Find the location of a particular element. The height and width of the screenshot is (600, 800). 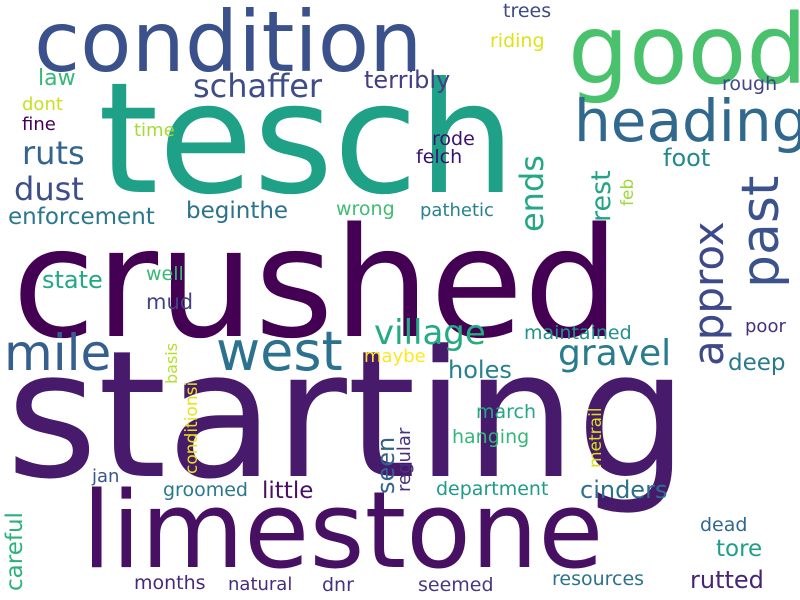

word-fine: fine is located at coordinates (39, 124).